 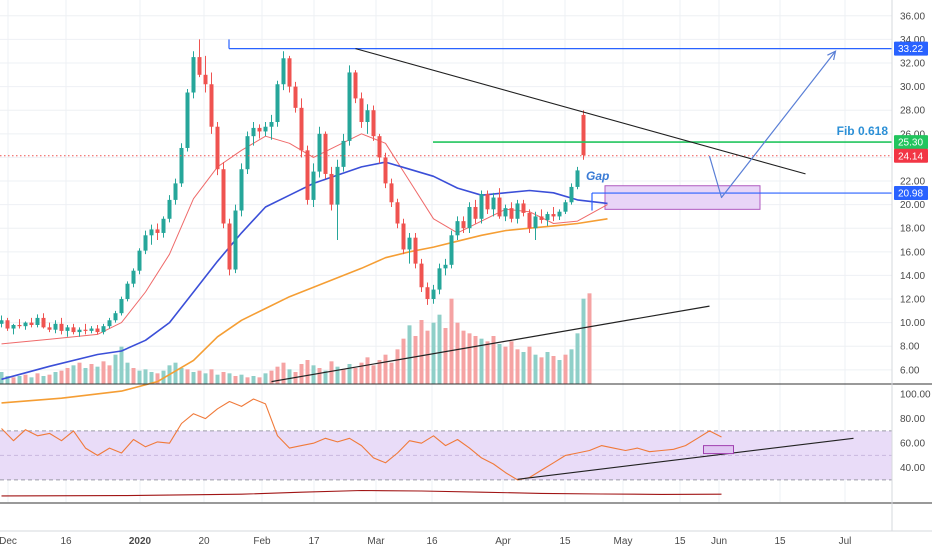 I want to click on oscillator-zone-box, so click(x=718, y=450).